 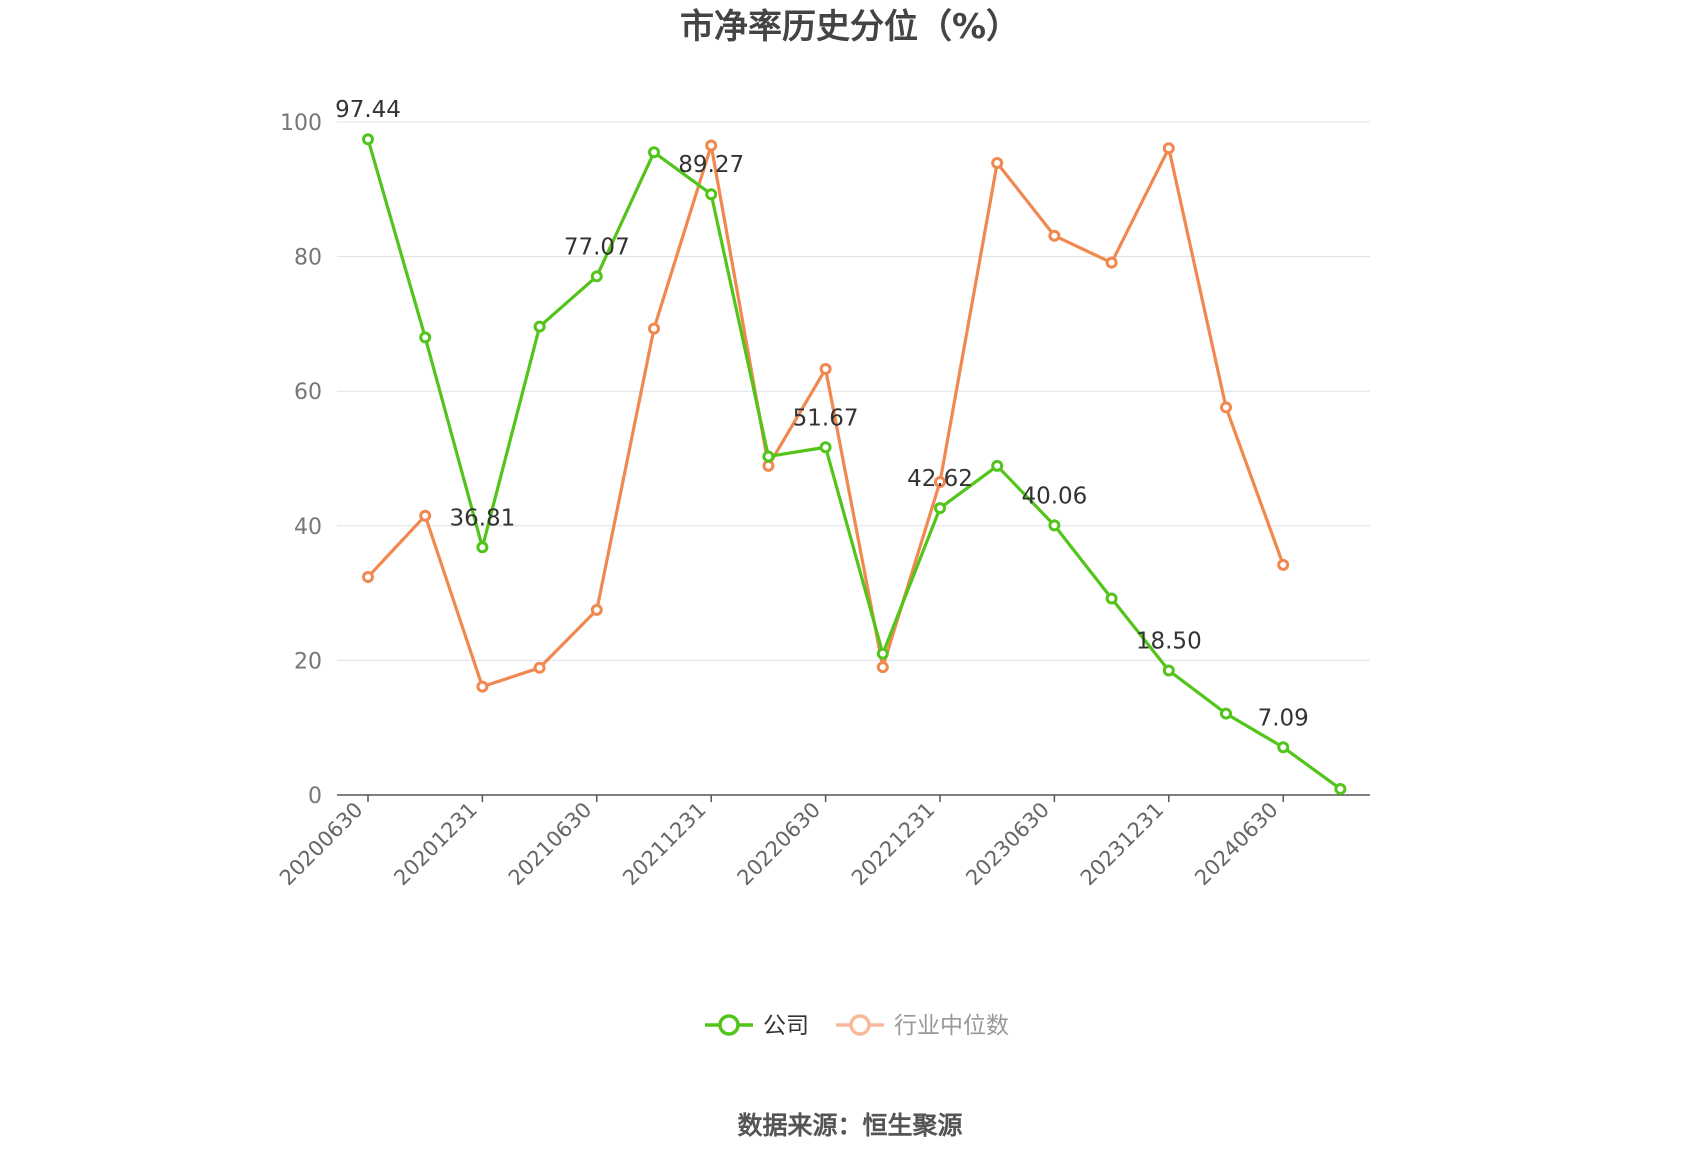 What do you see at coordinates (550, 844) in the screenshot?
I see `x-tick-label: 20210630` at bounding box center [550, 844].